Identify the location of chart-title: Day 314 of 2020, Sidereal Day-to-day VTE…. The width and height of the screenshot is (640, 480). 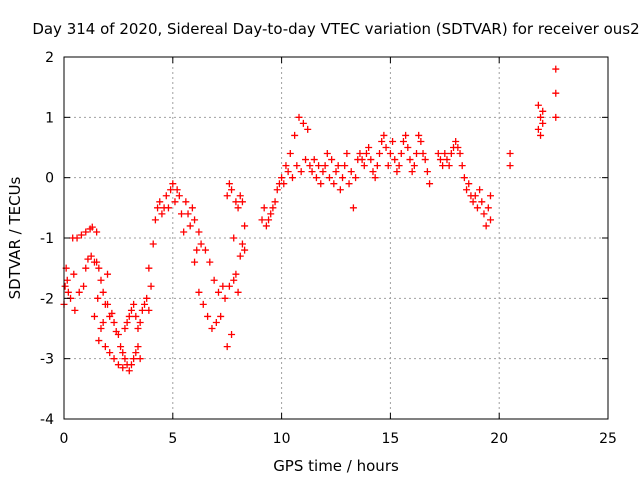
(335, 29).